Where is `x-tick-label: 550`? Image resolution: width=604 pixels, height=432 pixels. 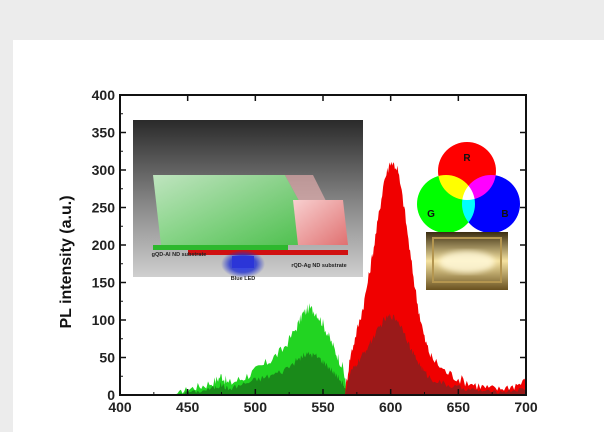 x-tick-label: 550 is located at coordinates (323, 407).